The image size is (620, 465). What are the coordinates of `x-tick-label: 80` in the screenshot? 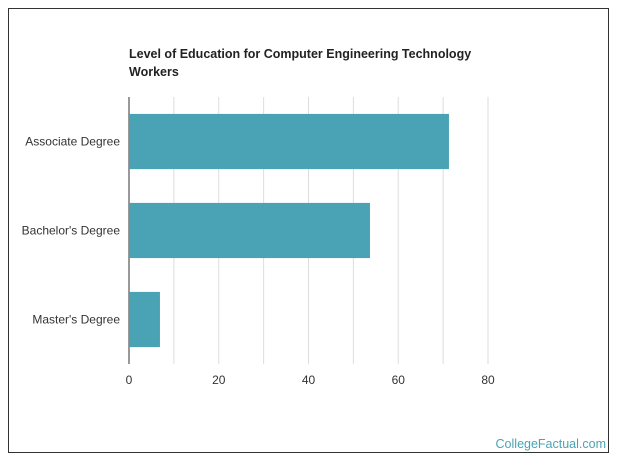 It's located at (488, 380).